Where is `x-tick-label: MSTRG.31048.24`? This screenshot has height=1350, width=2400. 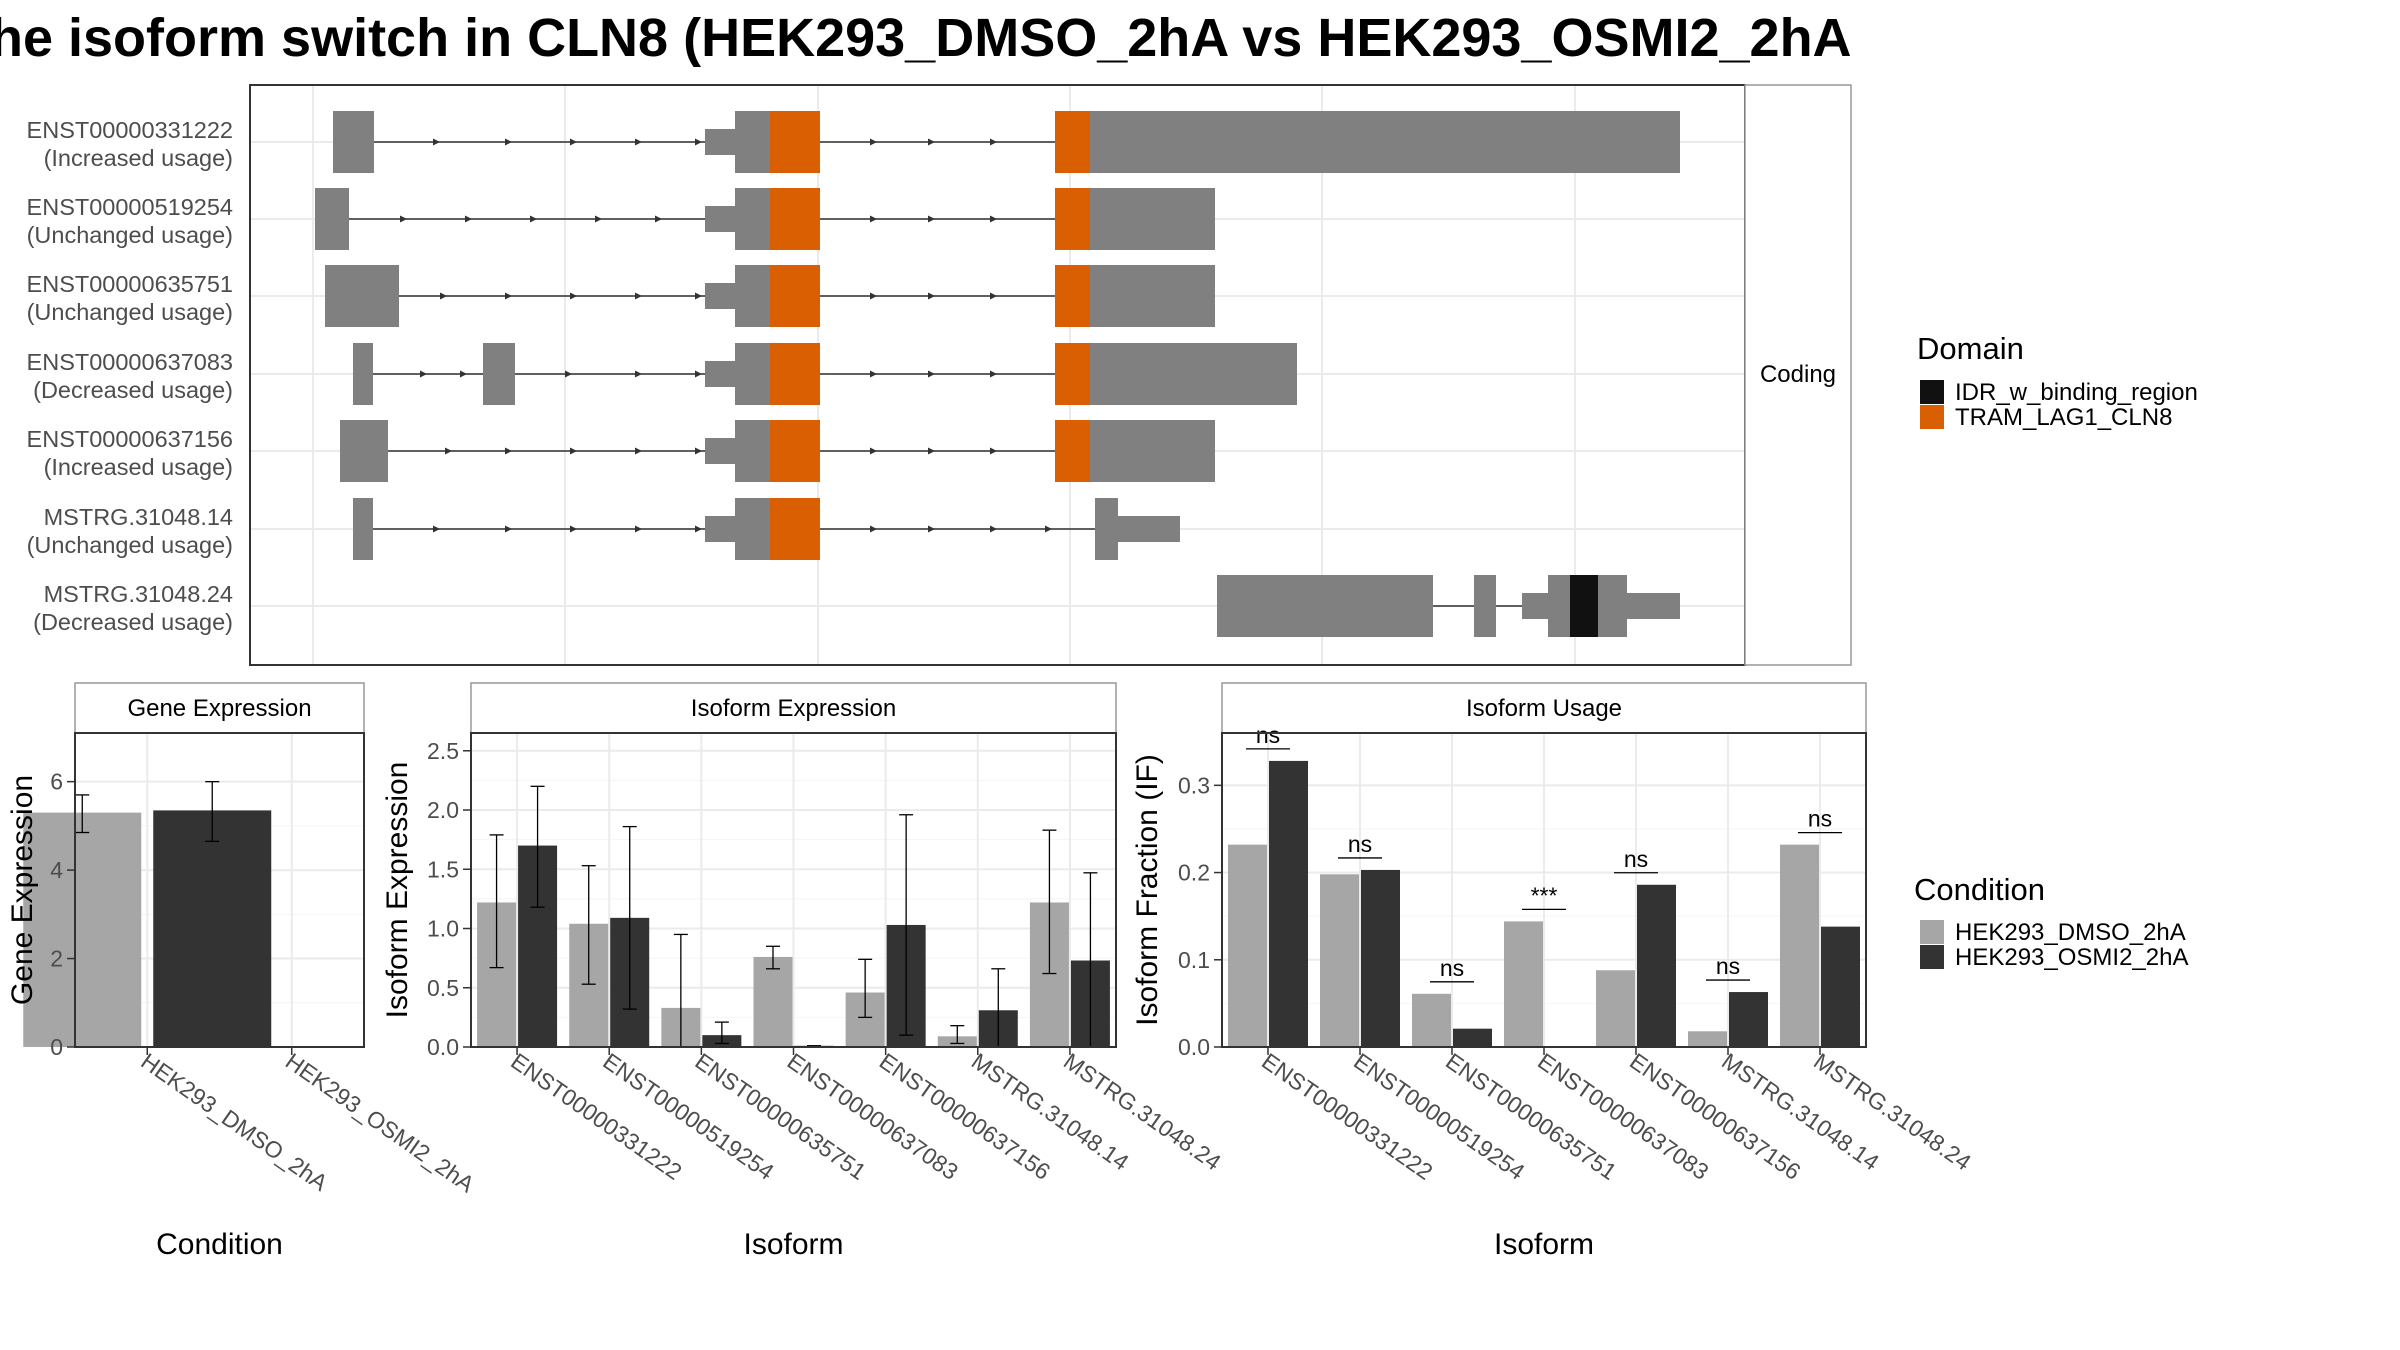
x-tick-label: MSTRG.31048.24 is located at coordinates (1142, 1112).